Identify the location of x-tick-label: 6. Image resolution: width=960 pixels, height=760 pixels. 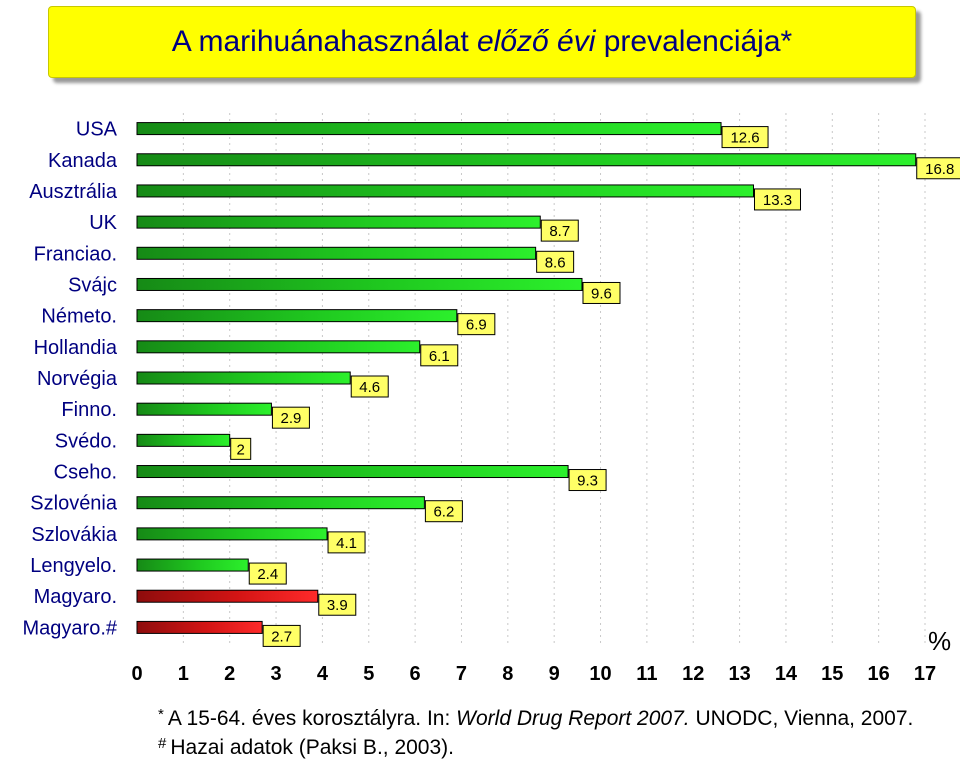
(415, 674).